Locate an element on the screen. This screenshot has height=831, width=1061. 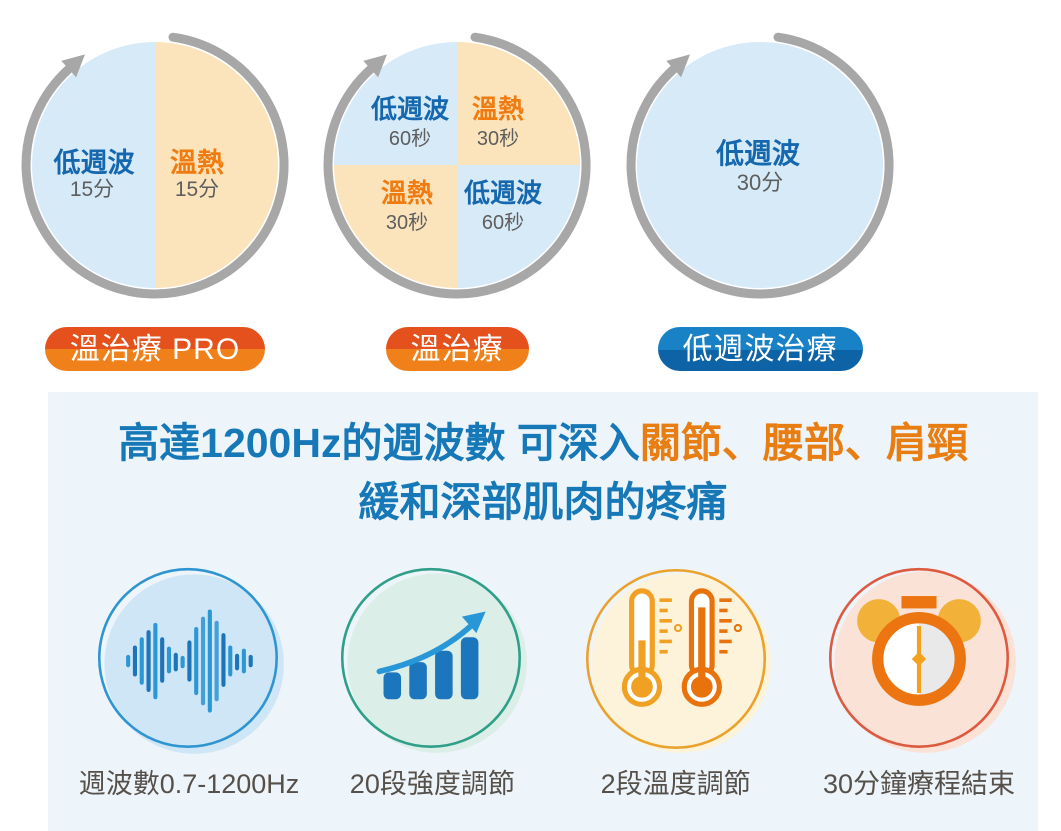
segment-duration: 30分 is located at coordinates (760, 182).